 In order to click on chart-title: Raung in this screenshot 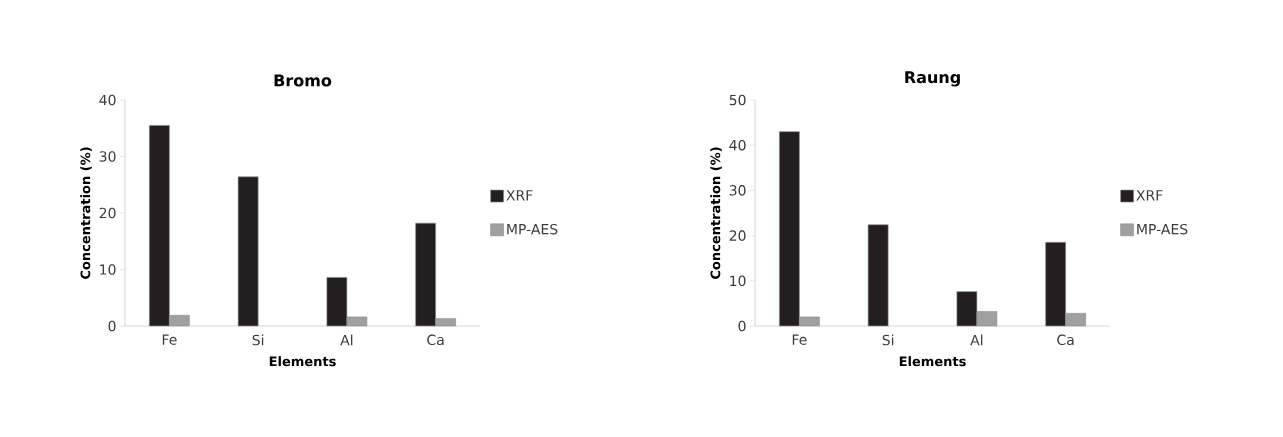, I will do `click(932, 79)`.